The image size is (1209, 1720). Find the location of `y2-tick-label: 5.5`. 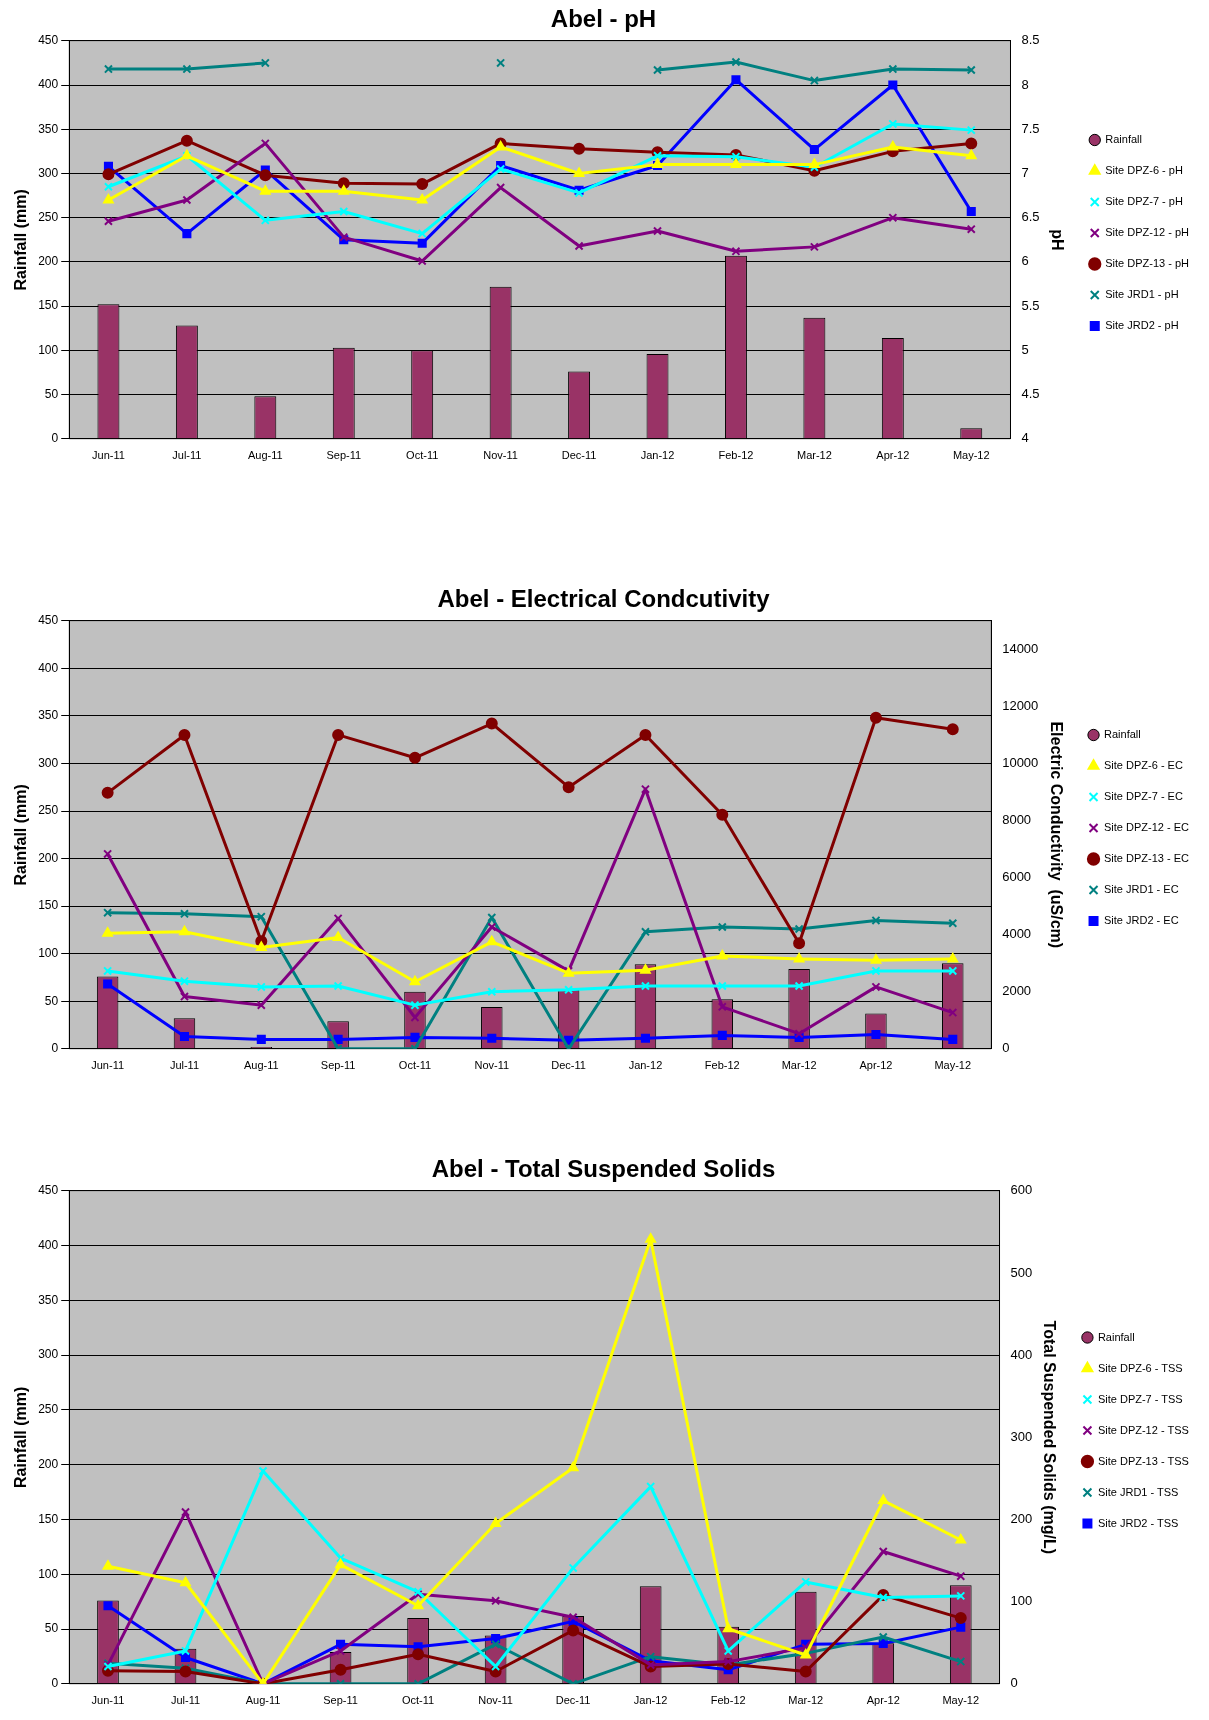

y2-tick-label: 5.5 is located at coordinates (1030, 305).